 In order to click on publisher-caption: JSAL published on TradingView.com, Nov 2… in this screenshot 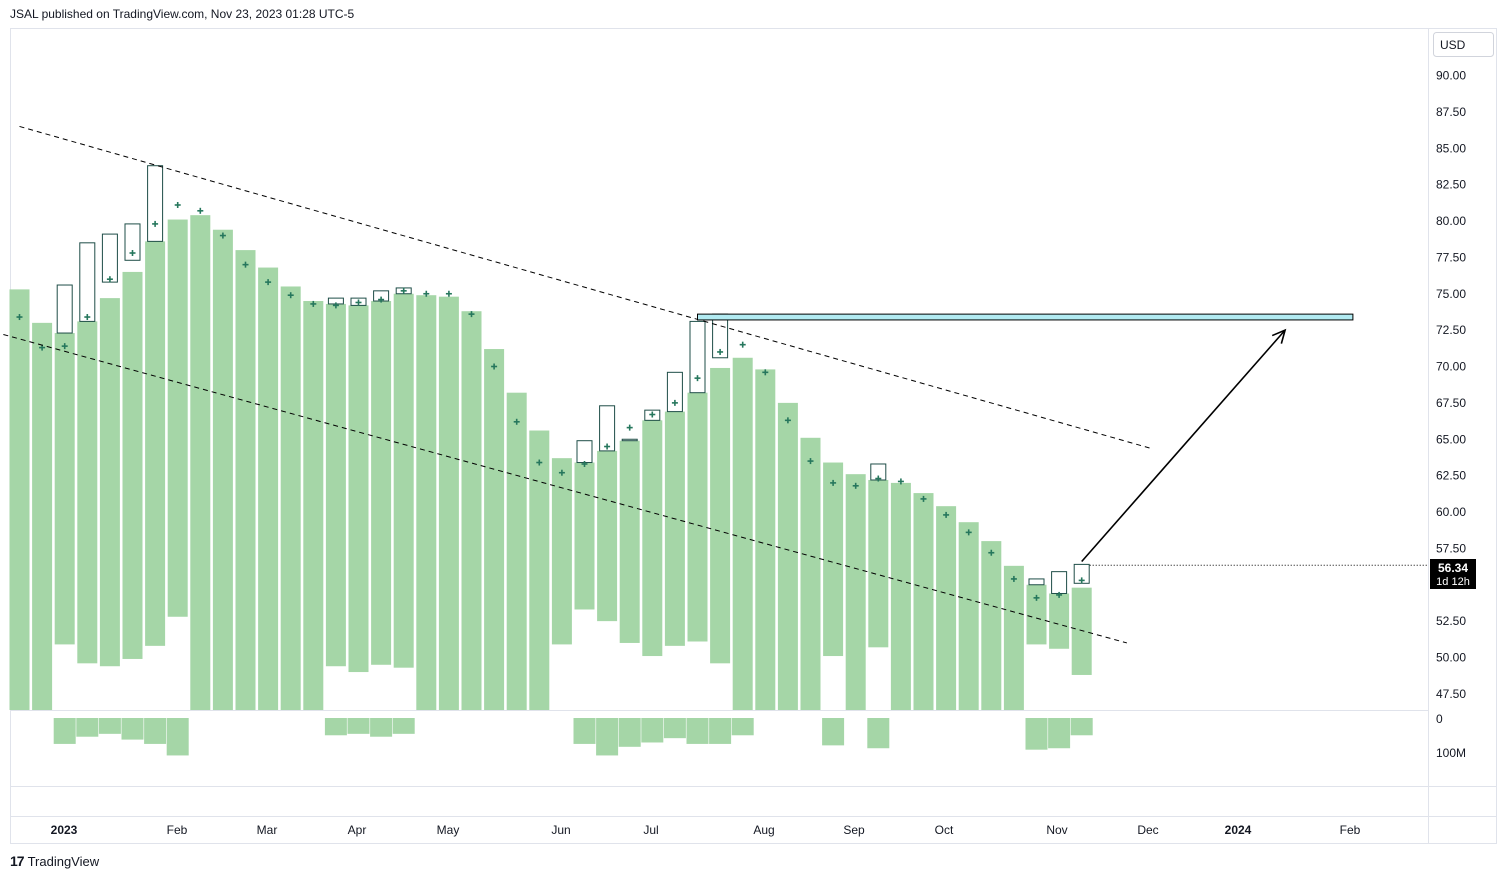, I will do `click(182, 14)`.